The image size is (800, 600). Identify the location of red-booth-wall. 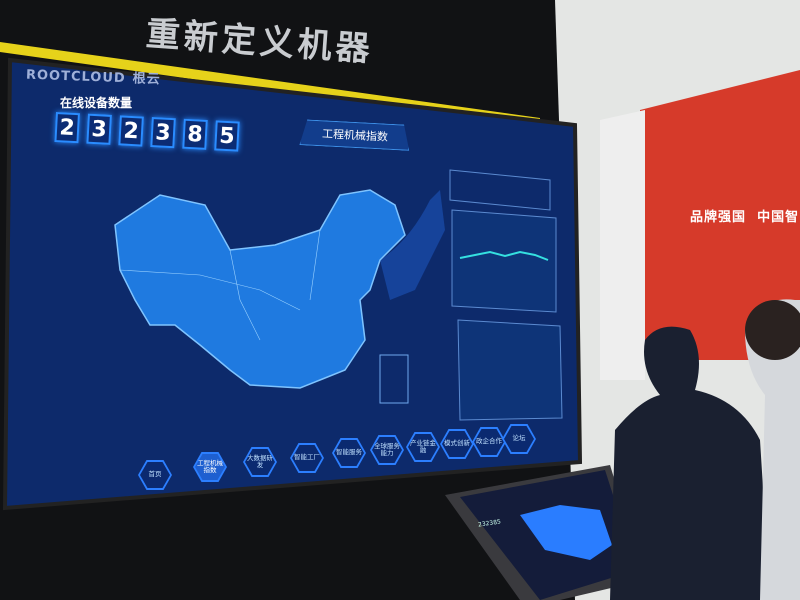
(720, 215).